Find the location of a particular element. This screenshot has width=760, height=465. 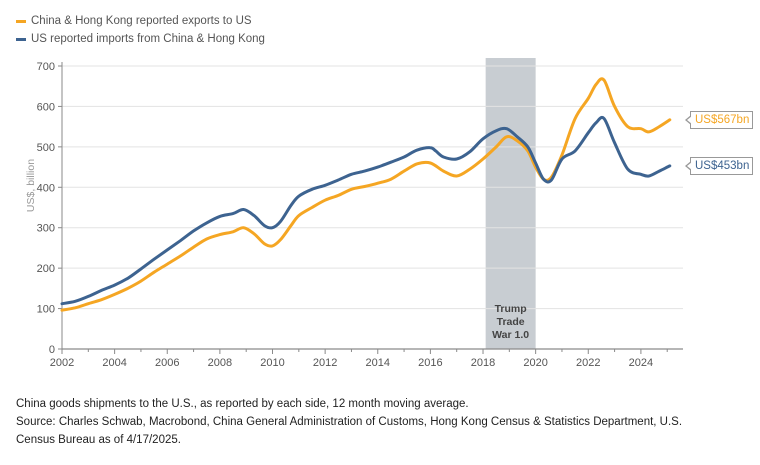

y-tick-label: 500 is located at coordinates (46, 148).